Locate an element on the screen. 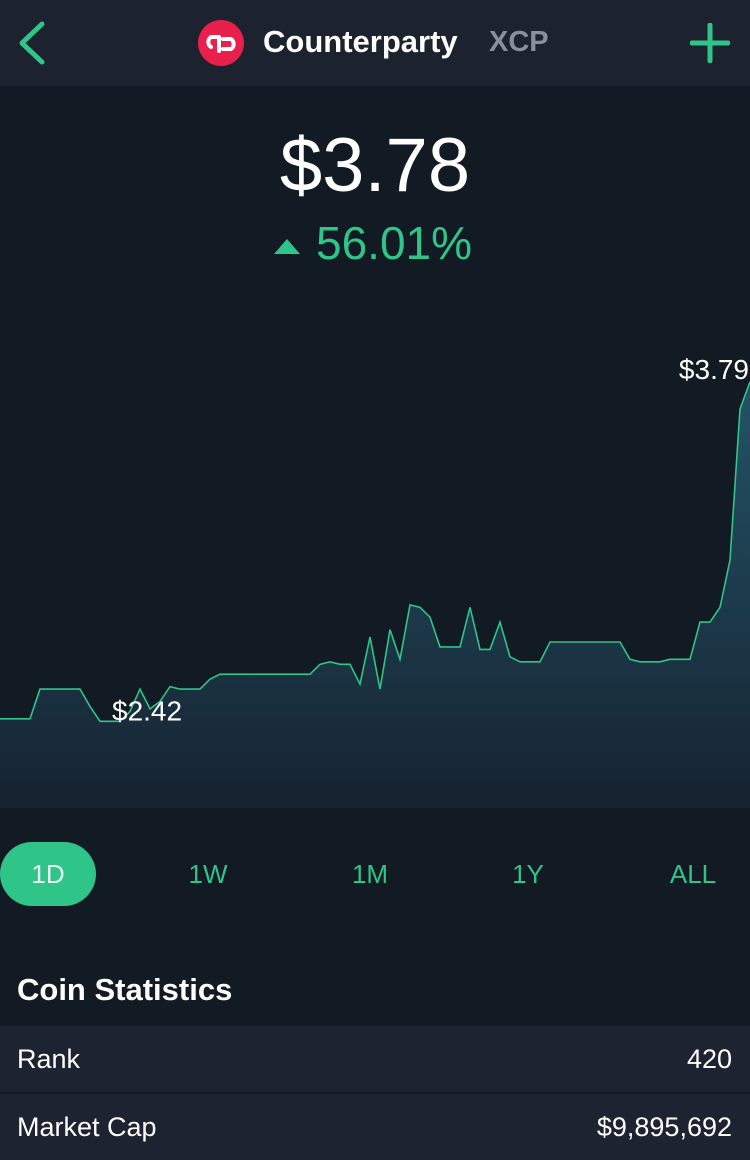 This screenshot has height=1160, width=750. coin-symbol: XCP is located at coordinates (519, 42).